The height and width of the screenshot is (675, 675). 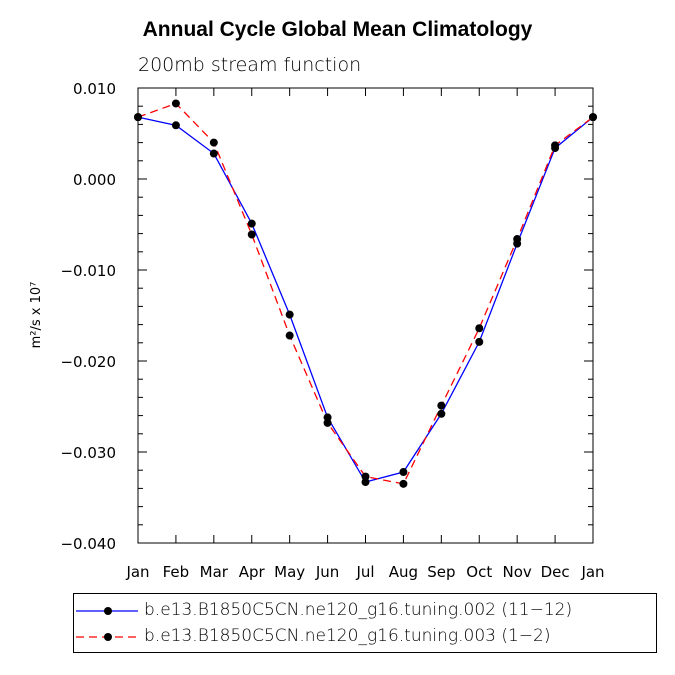 What do you see at coordinates (403, 572) in the screenshot?
I see `x-tick-label: Aug` at bounding box center [403, 572].